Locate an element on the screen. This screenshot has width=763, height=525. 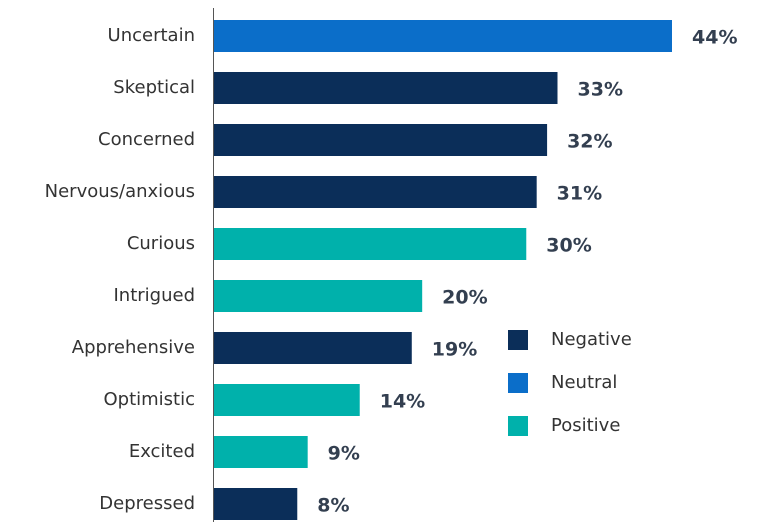
data-label: 9% is located at coordinates (344, 454).